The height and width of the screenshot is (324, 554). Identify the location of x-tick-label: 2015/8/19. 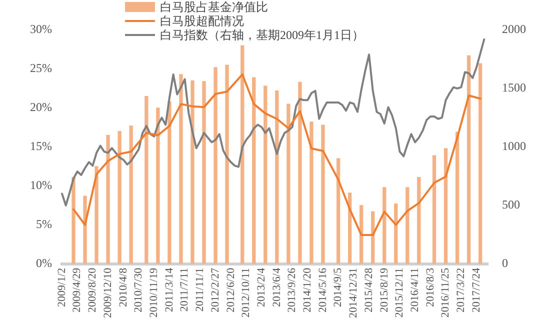
(384, 290).